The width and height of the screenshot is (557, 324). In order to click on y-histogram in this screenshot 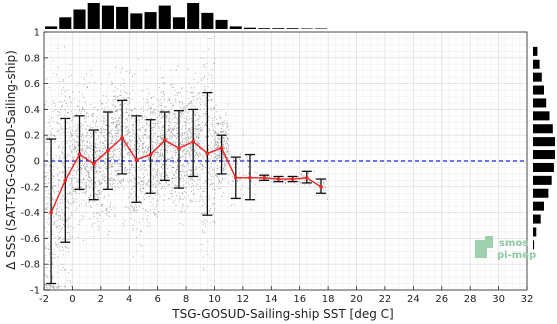, I will do `click(544, 148)`.